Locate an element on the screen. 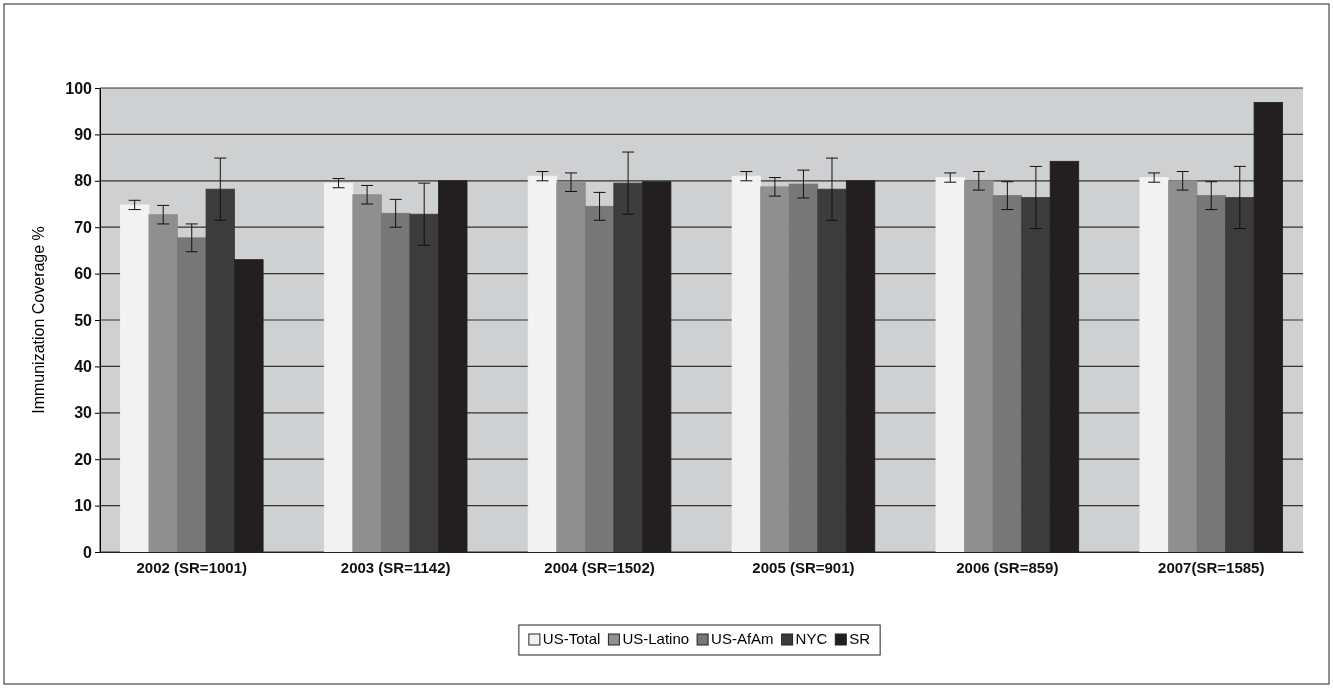 Image resolution: width=1333 pixels, height=688 pixels. x-tick-label: 2004 (SR=1502) is located at coordinates (599, 567).